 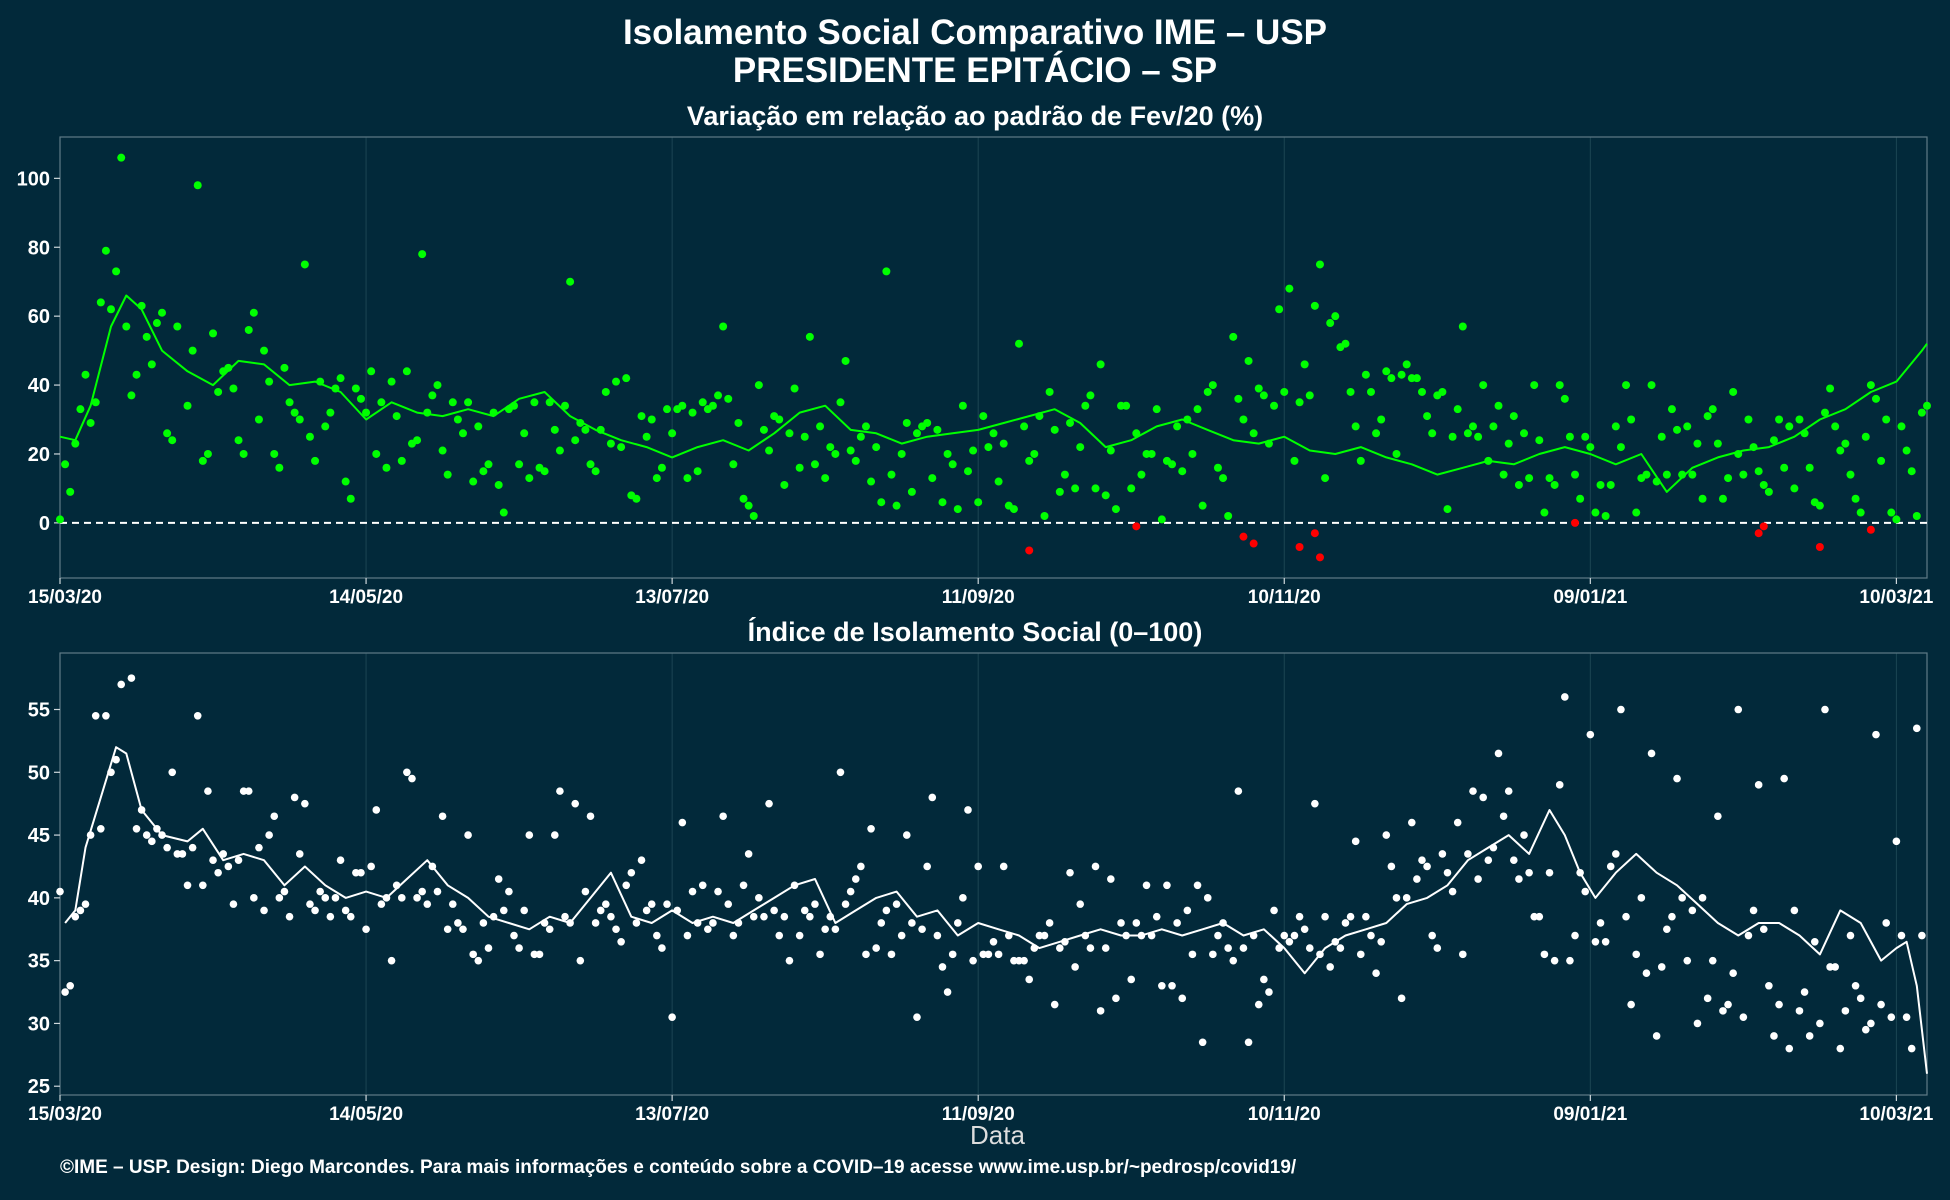 What do you see at coordinates (1590, 1114) in the screenshot?
I see `x-tick-label: 09/01/21` at bounding box center [1590, 1114].